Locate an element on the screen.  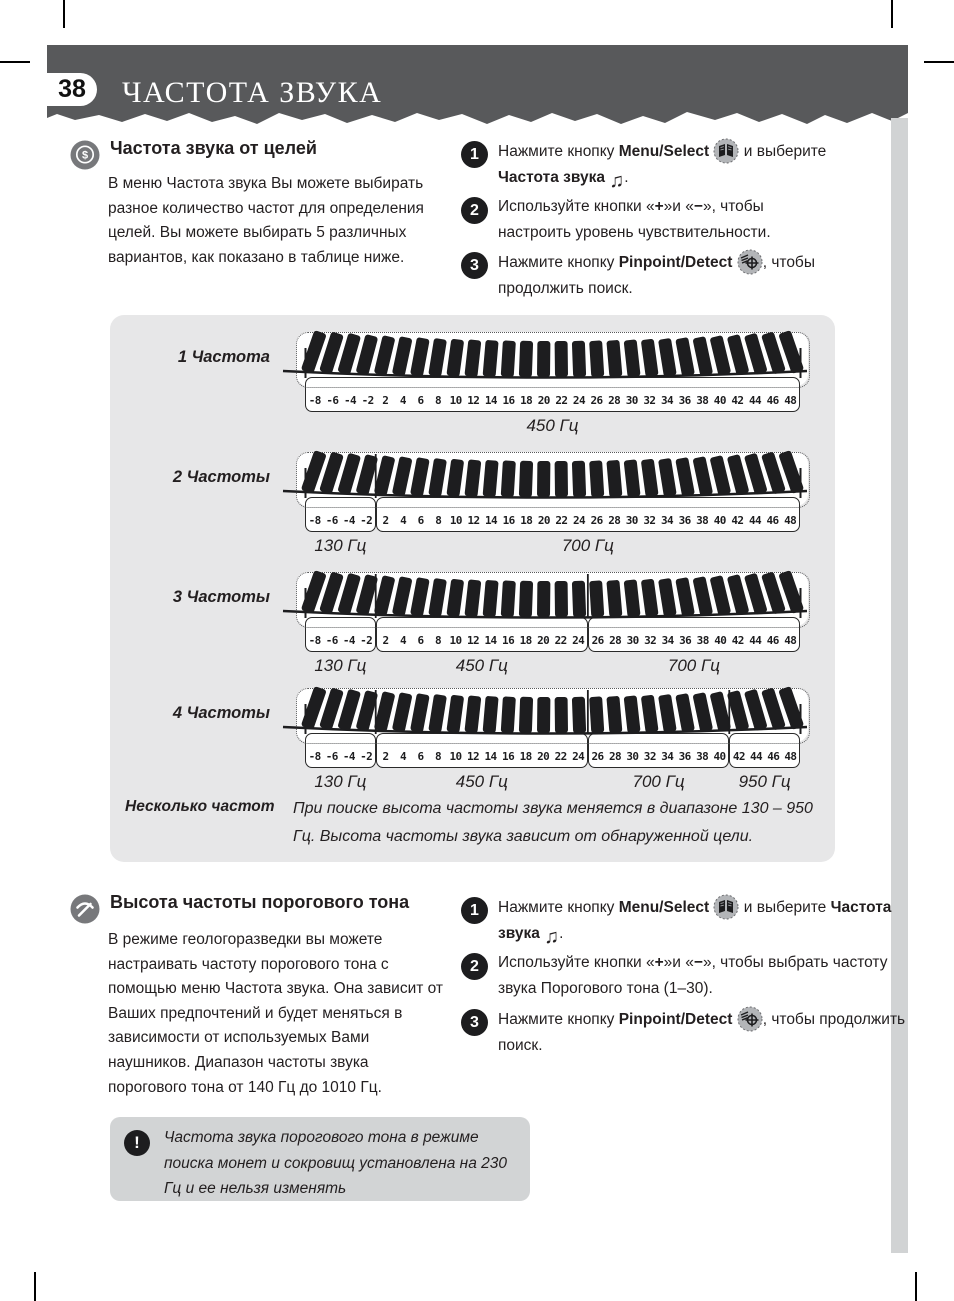
crop-mark-top-left-h is located at coordinates (15, 62).